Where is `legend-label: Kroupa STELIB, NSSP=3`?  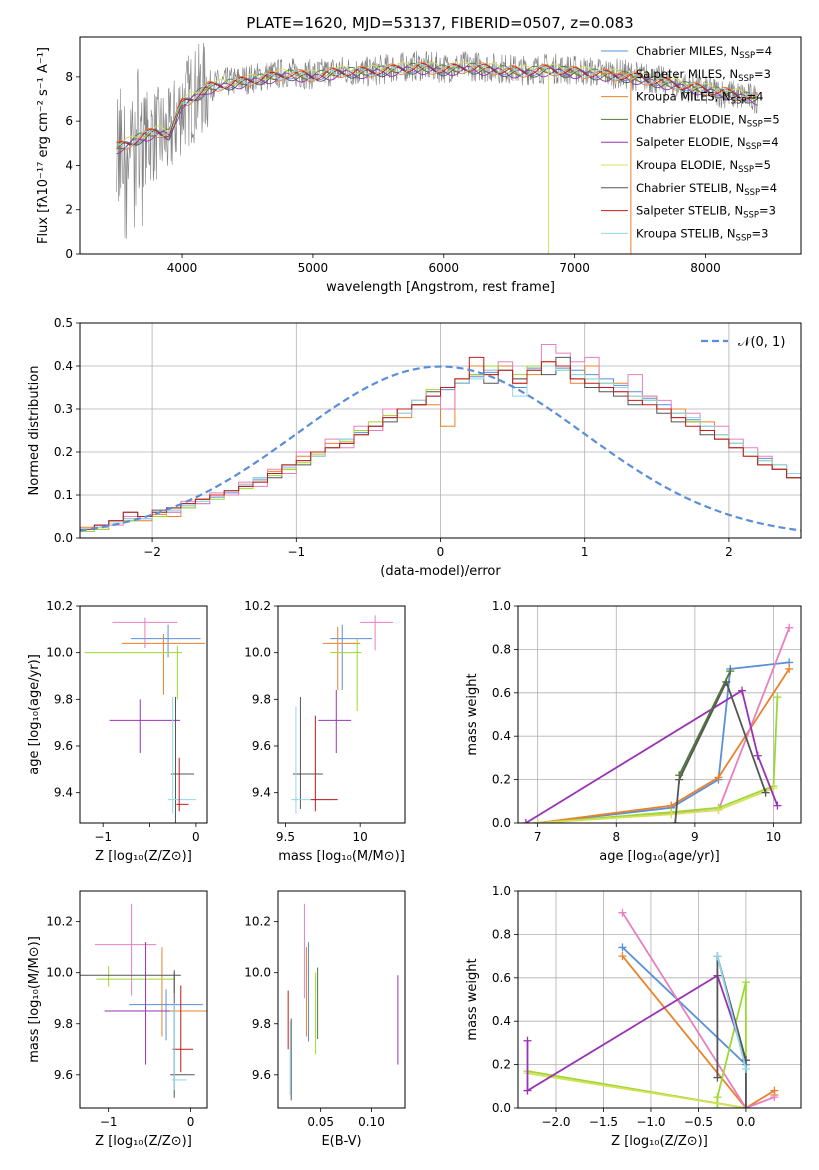
legend-label: Kroupa STELIB, NSSP=3 is located at coordinates (702, 234).